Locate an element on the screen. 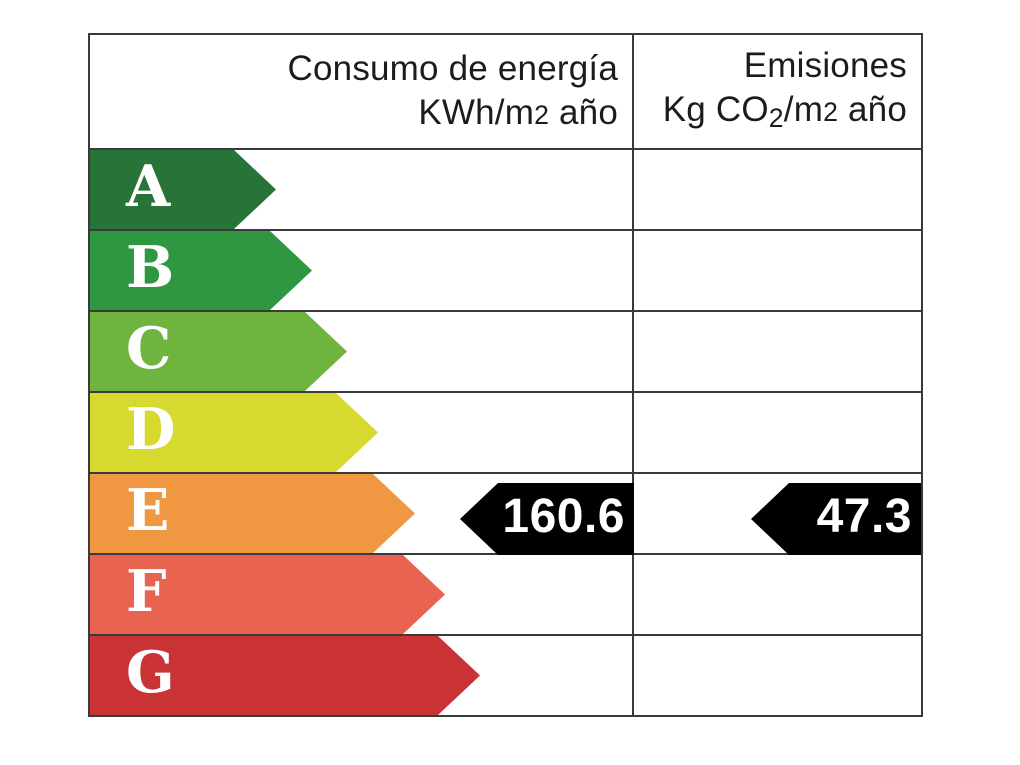 The image size is (1020, 765). rating-letter-e: E is located at coordinates (148, 510).